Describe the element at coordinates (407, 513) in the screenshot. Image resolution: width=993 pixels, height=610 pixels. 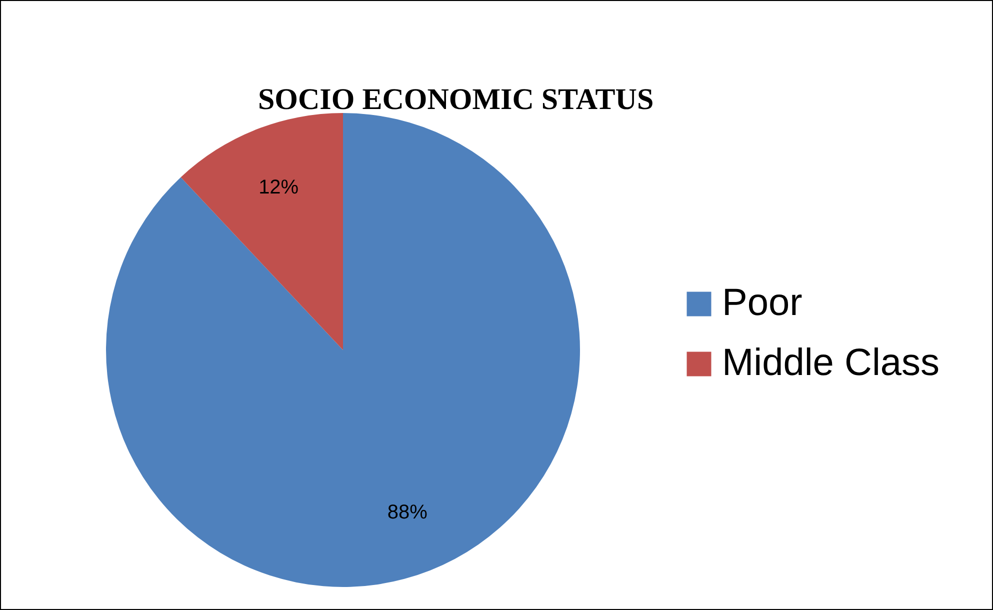
I see `data-label: 88%` at that location.